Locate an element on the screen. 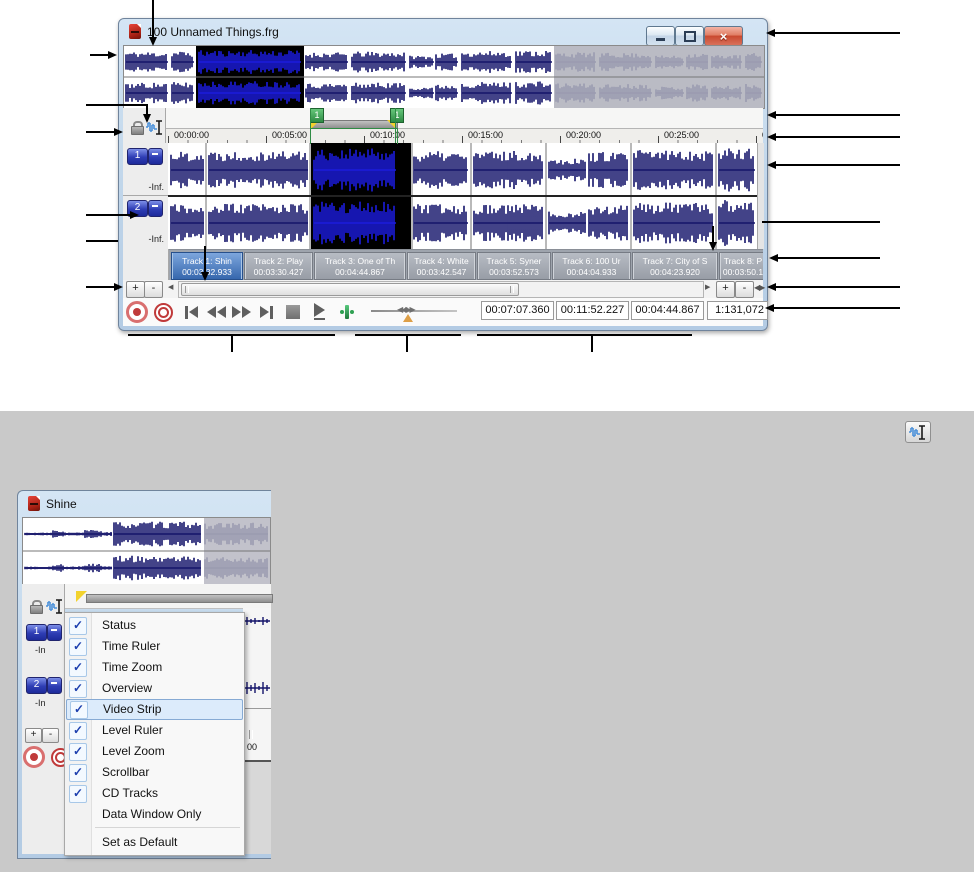 The width and height of the screenshot is (974, 872). menu-item-level-zoom: ✓ Level Zoom is located at coordinates (154, 751).